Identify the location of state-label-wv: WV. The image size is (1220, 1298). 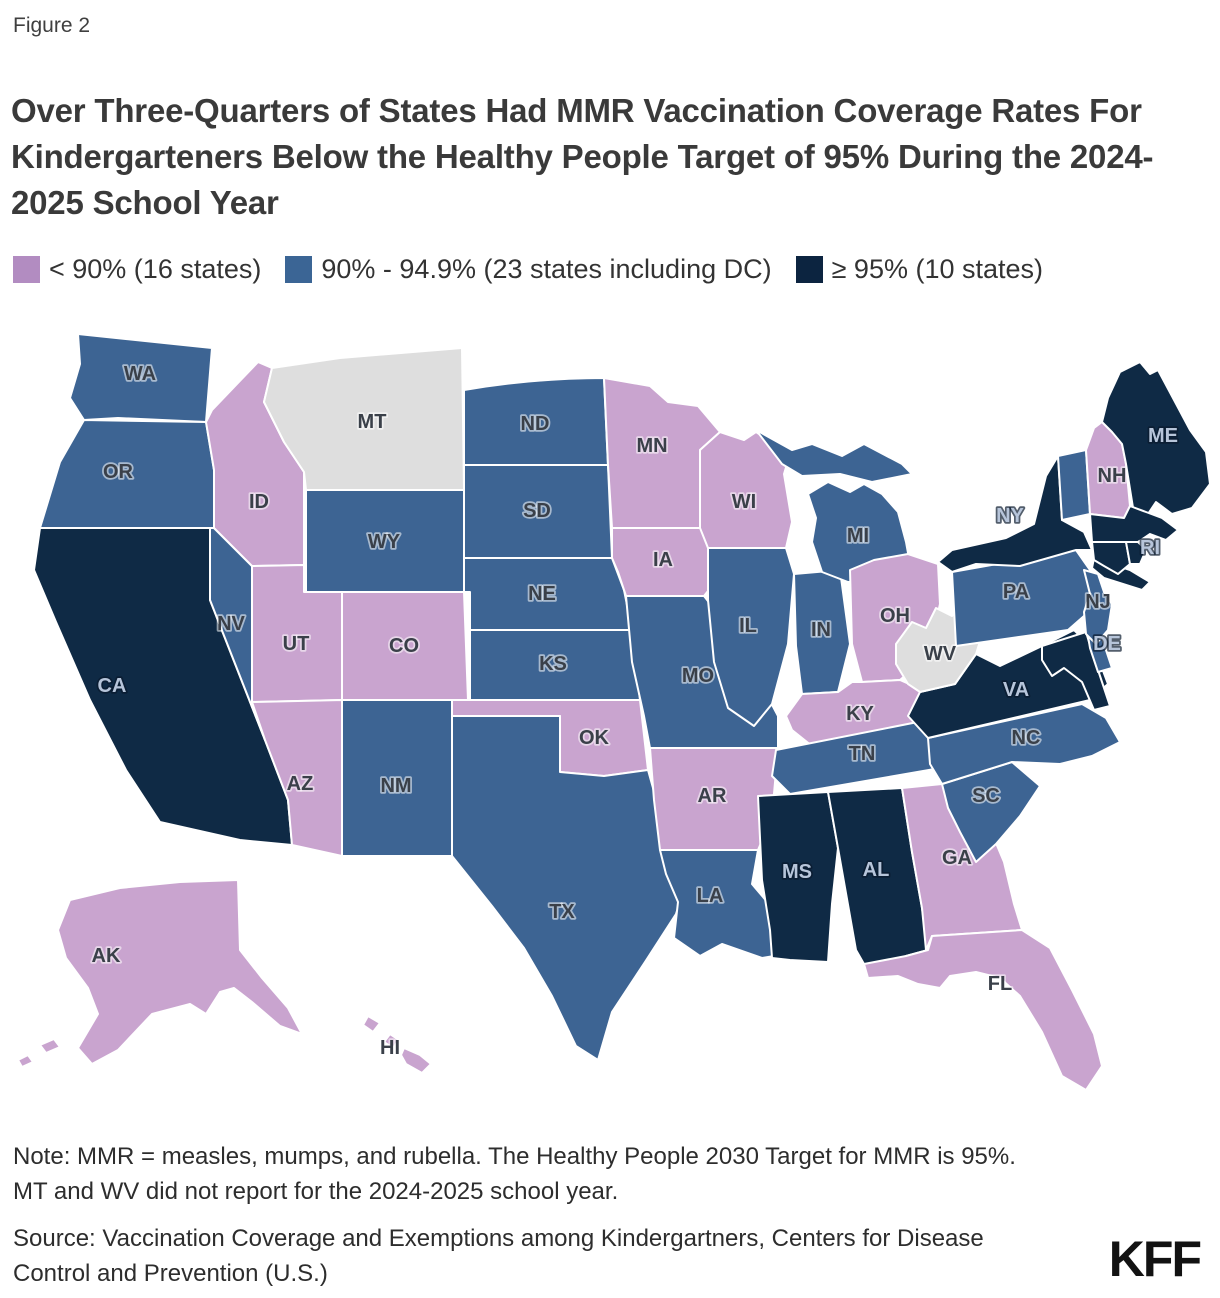
(940, 654).